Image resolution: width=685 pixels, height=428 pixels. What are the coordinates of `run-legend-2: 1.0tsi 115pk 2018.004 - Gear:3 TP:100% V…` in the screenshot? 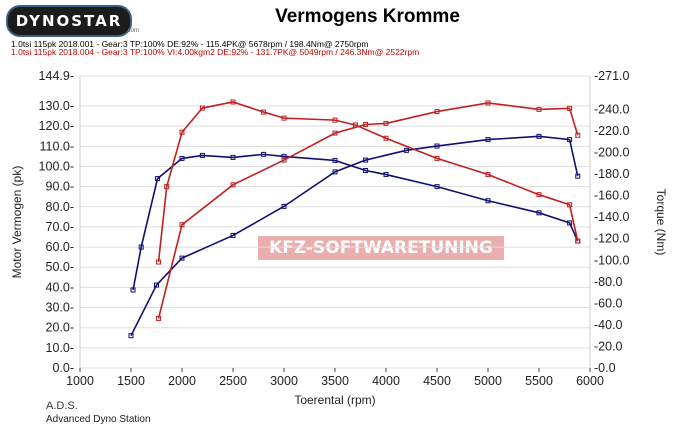 It's located at (215, 52).